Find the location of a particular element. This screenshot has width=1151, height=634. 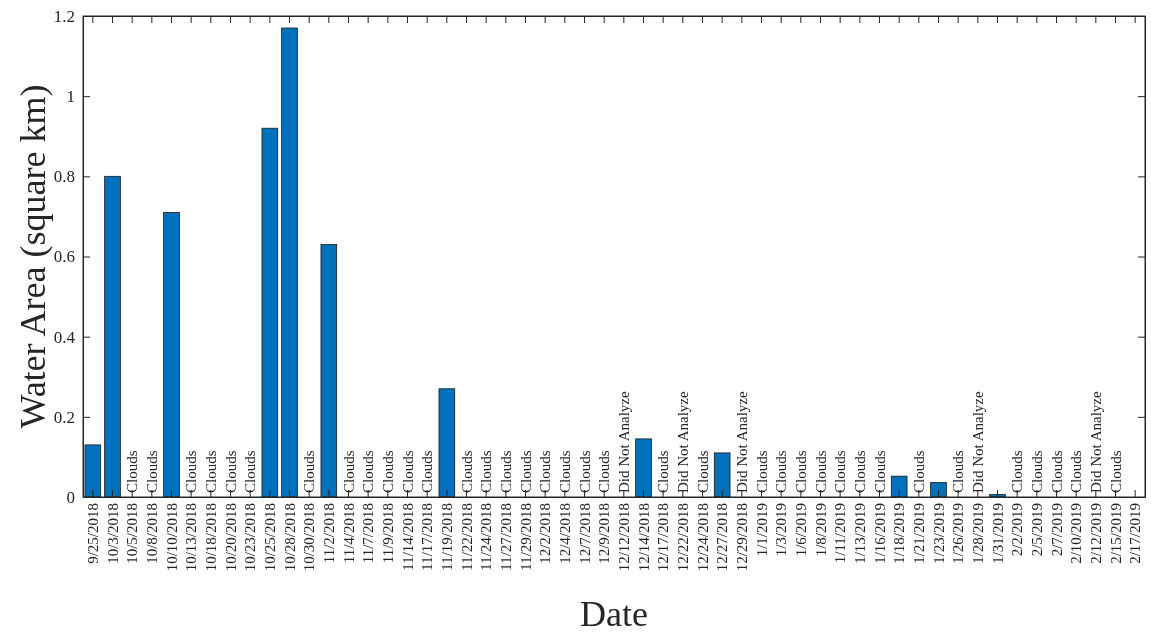

y-tick-label: 0 is located at coordinates (70, 497).